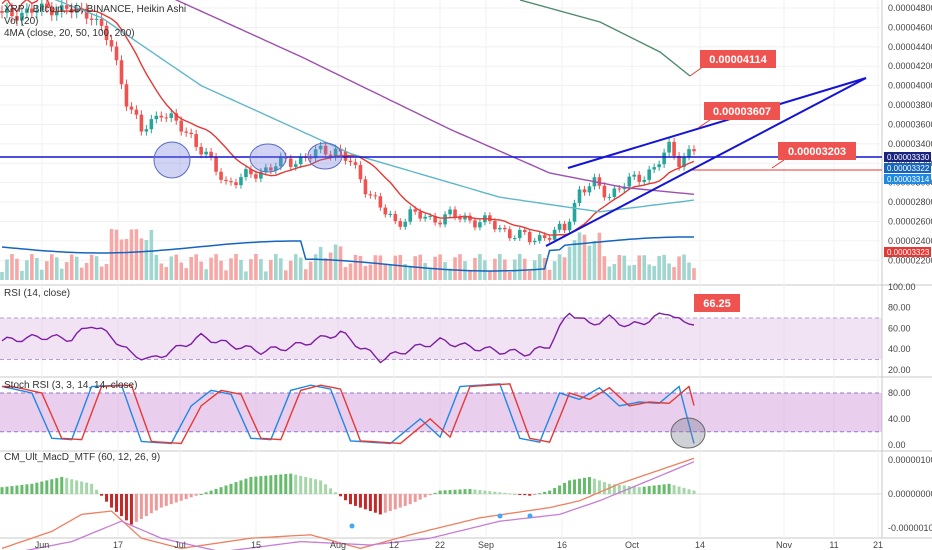 The width and height of the screenshot is (932, 550). What do you see at coordinates (82, 457) in the screenshot?
I see `macd-legend: CM_Ult_MacD_MTF (60, 12, 26, 9)` at bounding box center [82, 457].